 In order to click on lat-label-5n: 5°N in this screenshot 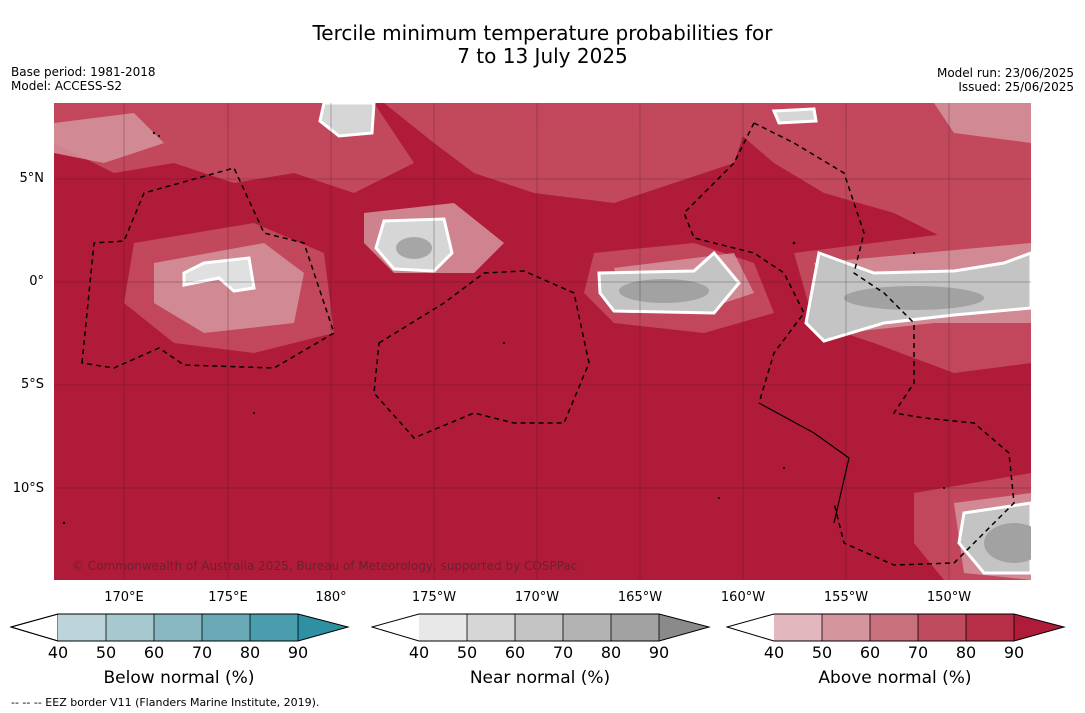, I will do `click(32, 178)`.